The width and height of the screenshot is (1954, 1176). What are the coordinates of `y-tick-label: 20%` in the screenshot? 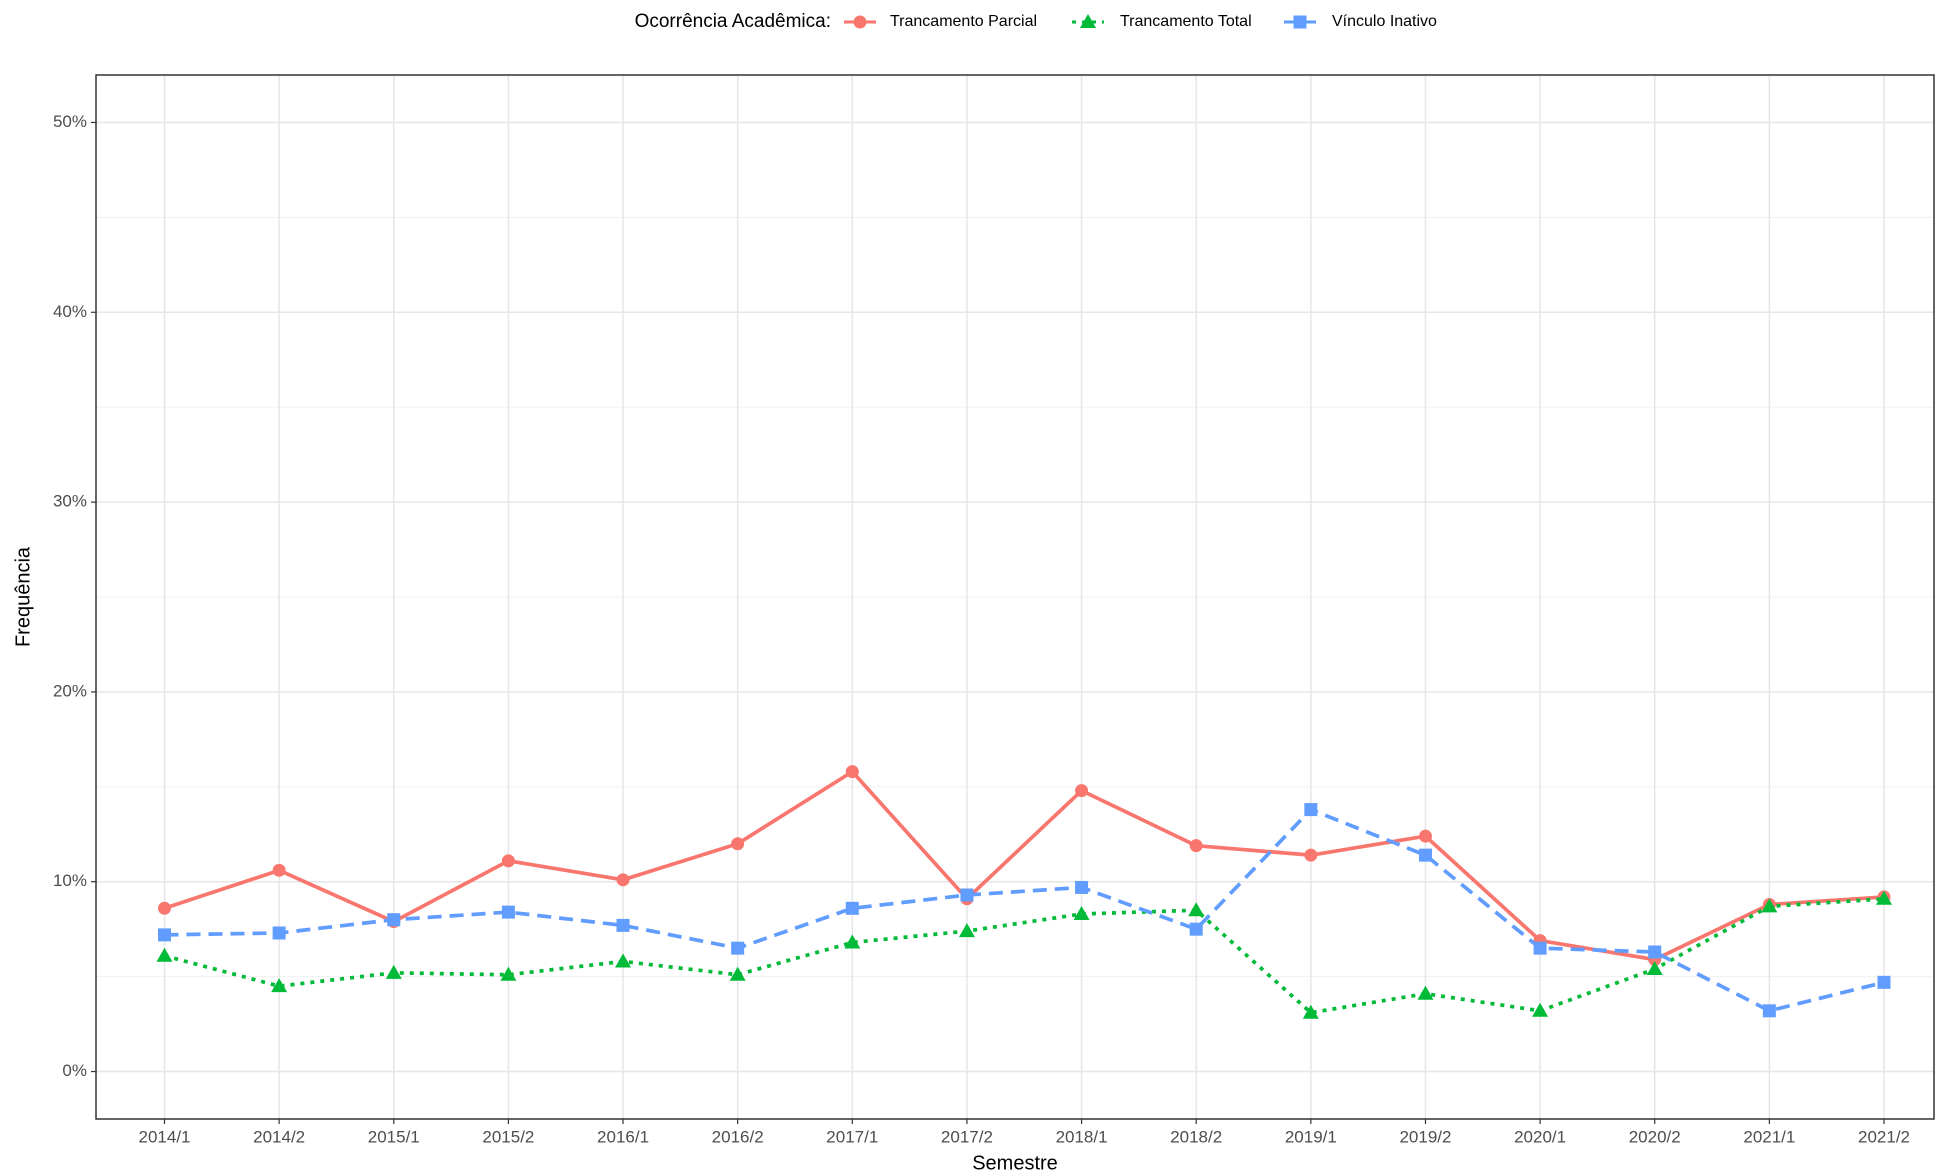 It's located at (70, 690).